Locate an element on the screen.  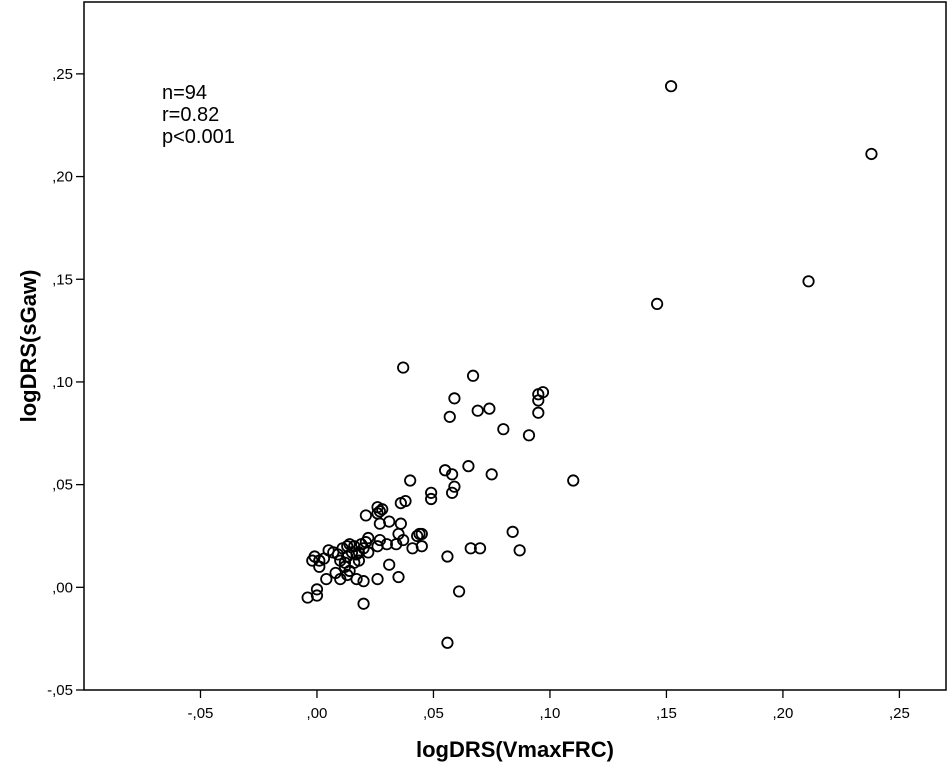
x-tick-label: ,10 is located at coordinates (550, 713).